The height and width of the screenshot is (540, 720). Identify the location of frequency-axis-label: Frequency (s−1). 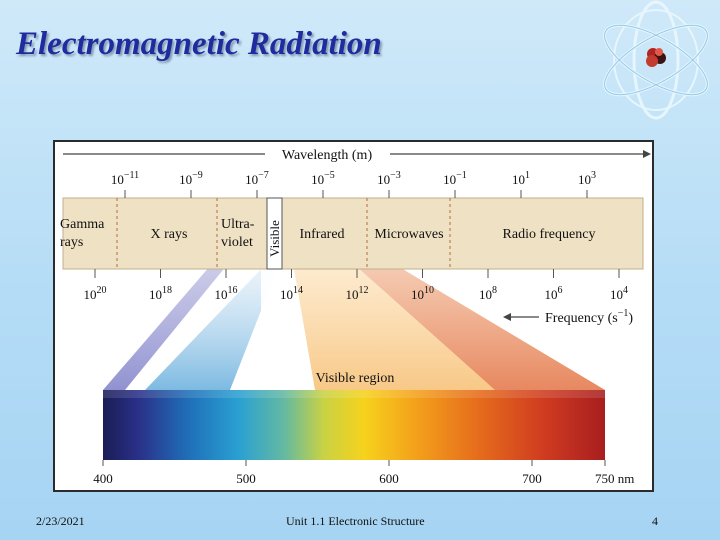
(589, 317).